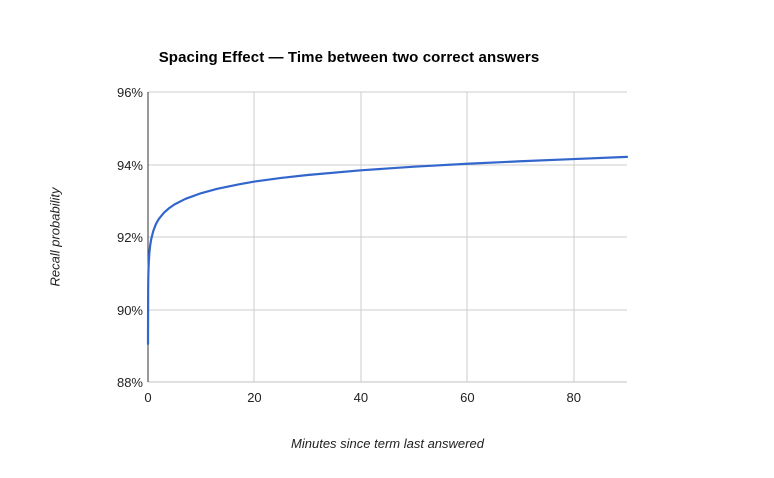 This screenshot has width=774, height=478. I want to click on x-tick-label: 20, so click(254, 397).